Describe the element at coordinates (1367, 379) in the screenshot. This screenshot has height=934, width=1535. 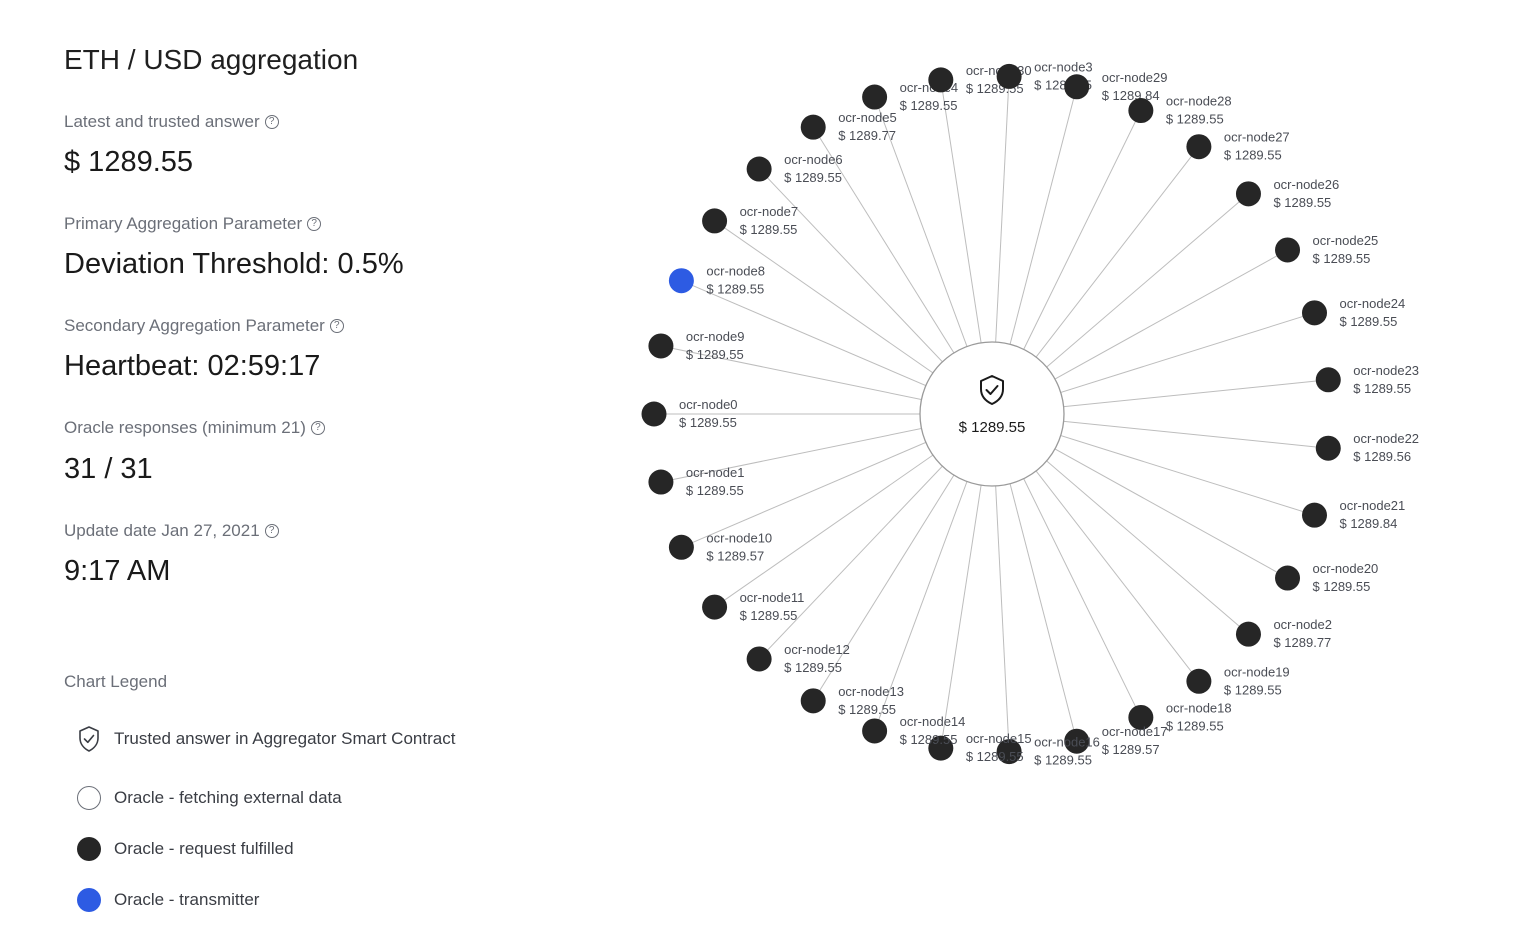
I see `oracle-node: ocr-node23 $ 1289.55` at that location.